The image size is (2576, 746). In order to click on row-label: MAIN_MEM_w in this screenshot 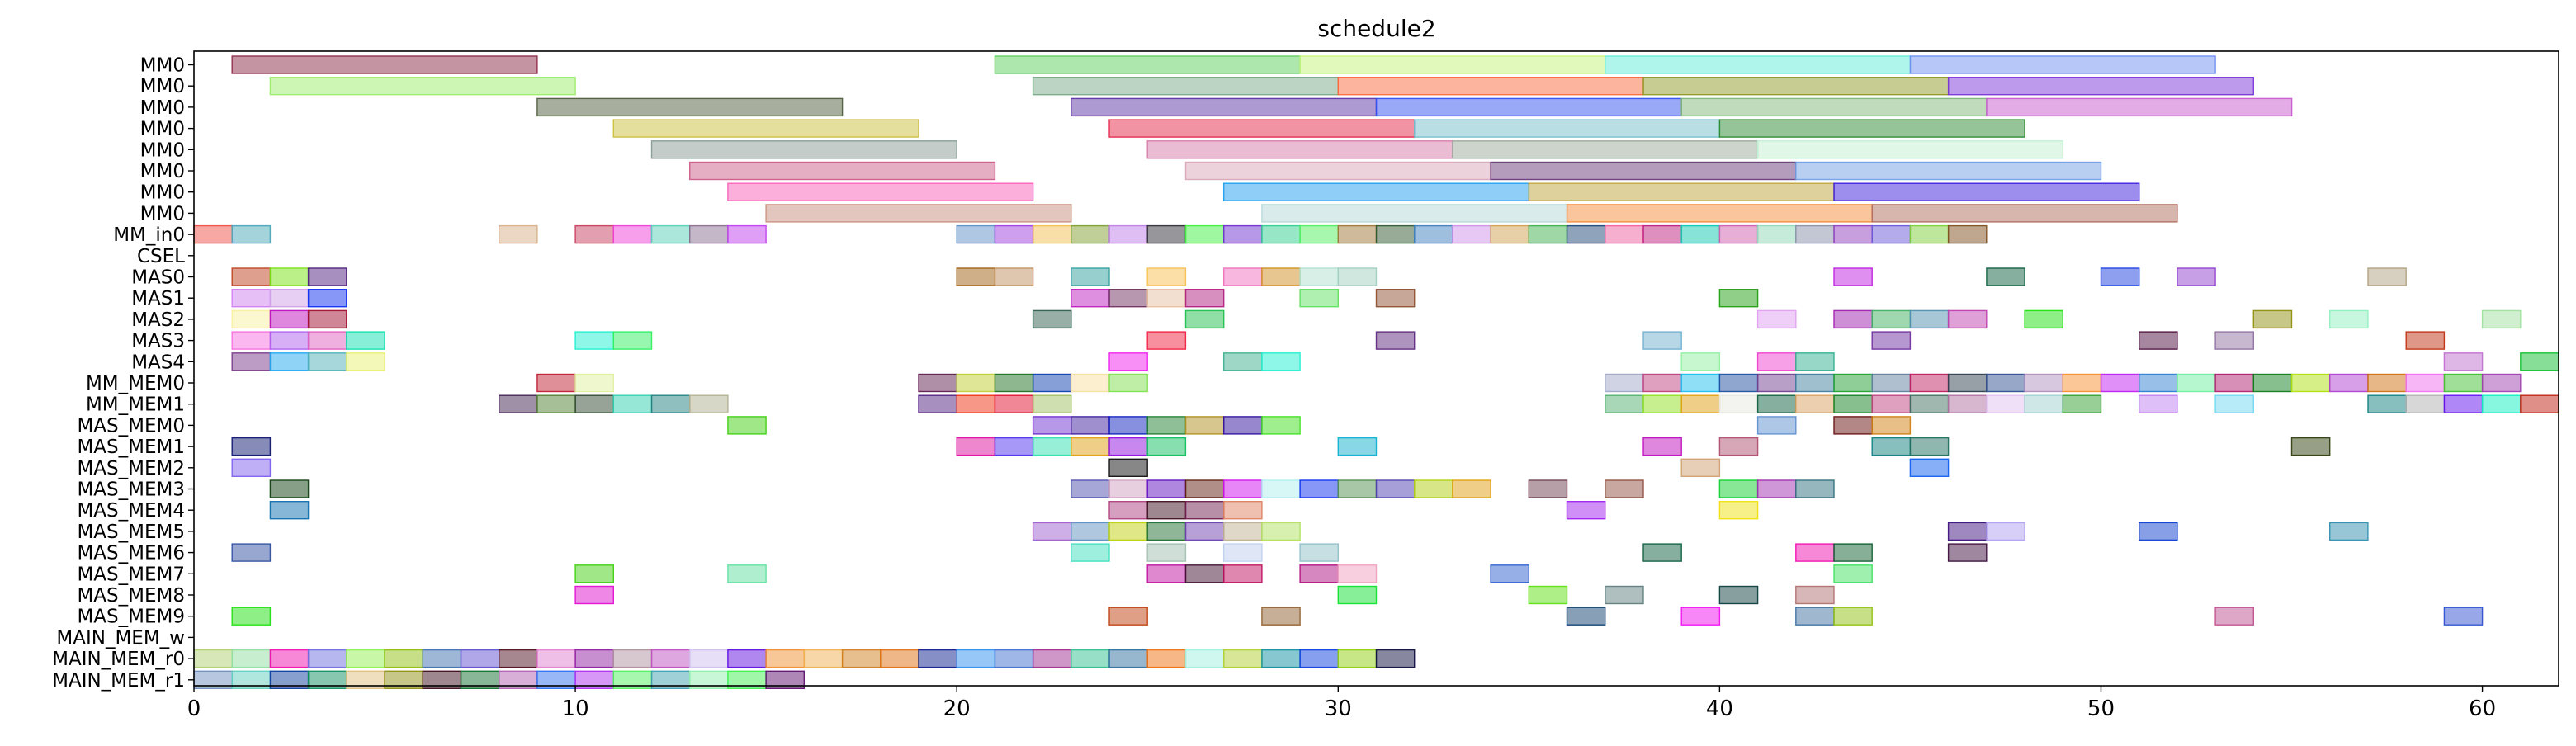, I will do `click(121, 638)`.